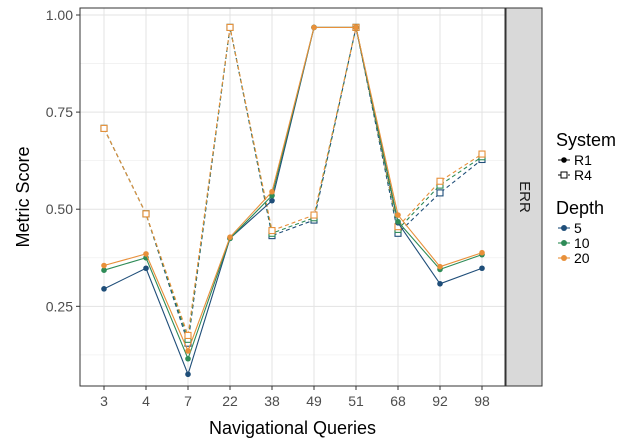  I want to click on facet-strip-label: ERR, so click(524, 197).